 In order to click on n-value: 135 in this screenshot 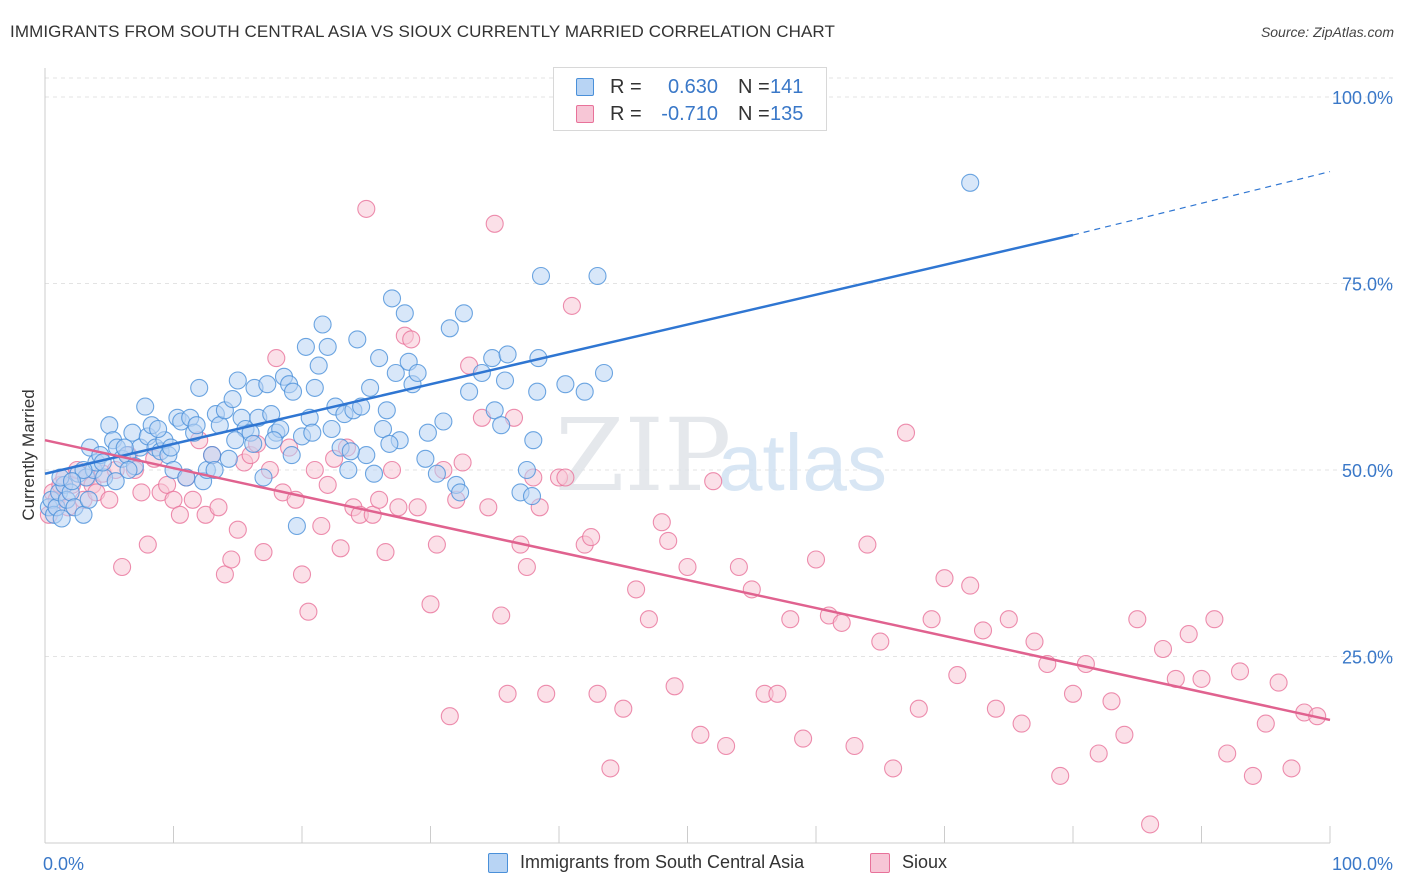, I will do `click(787, 113)`.